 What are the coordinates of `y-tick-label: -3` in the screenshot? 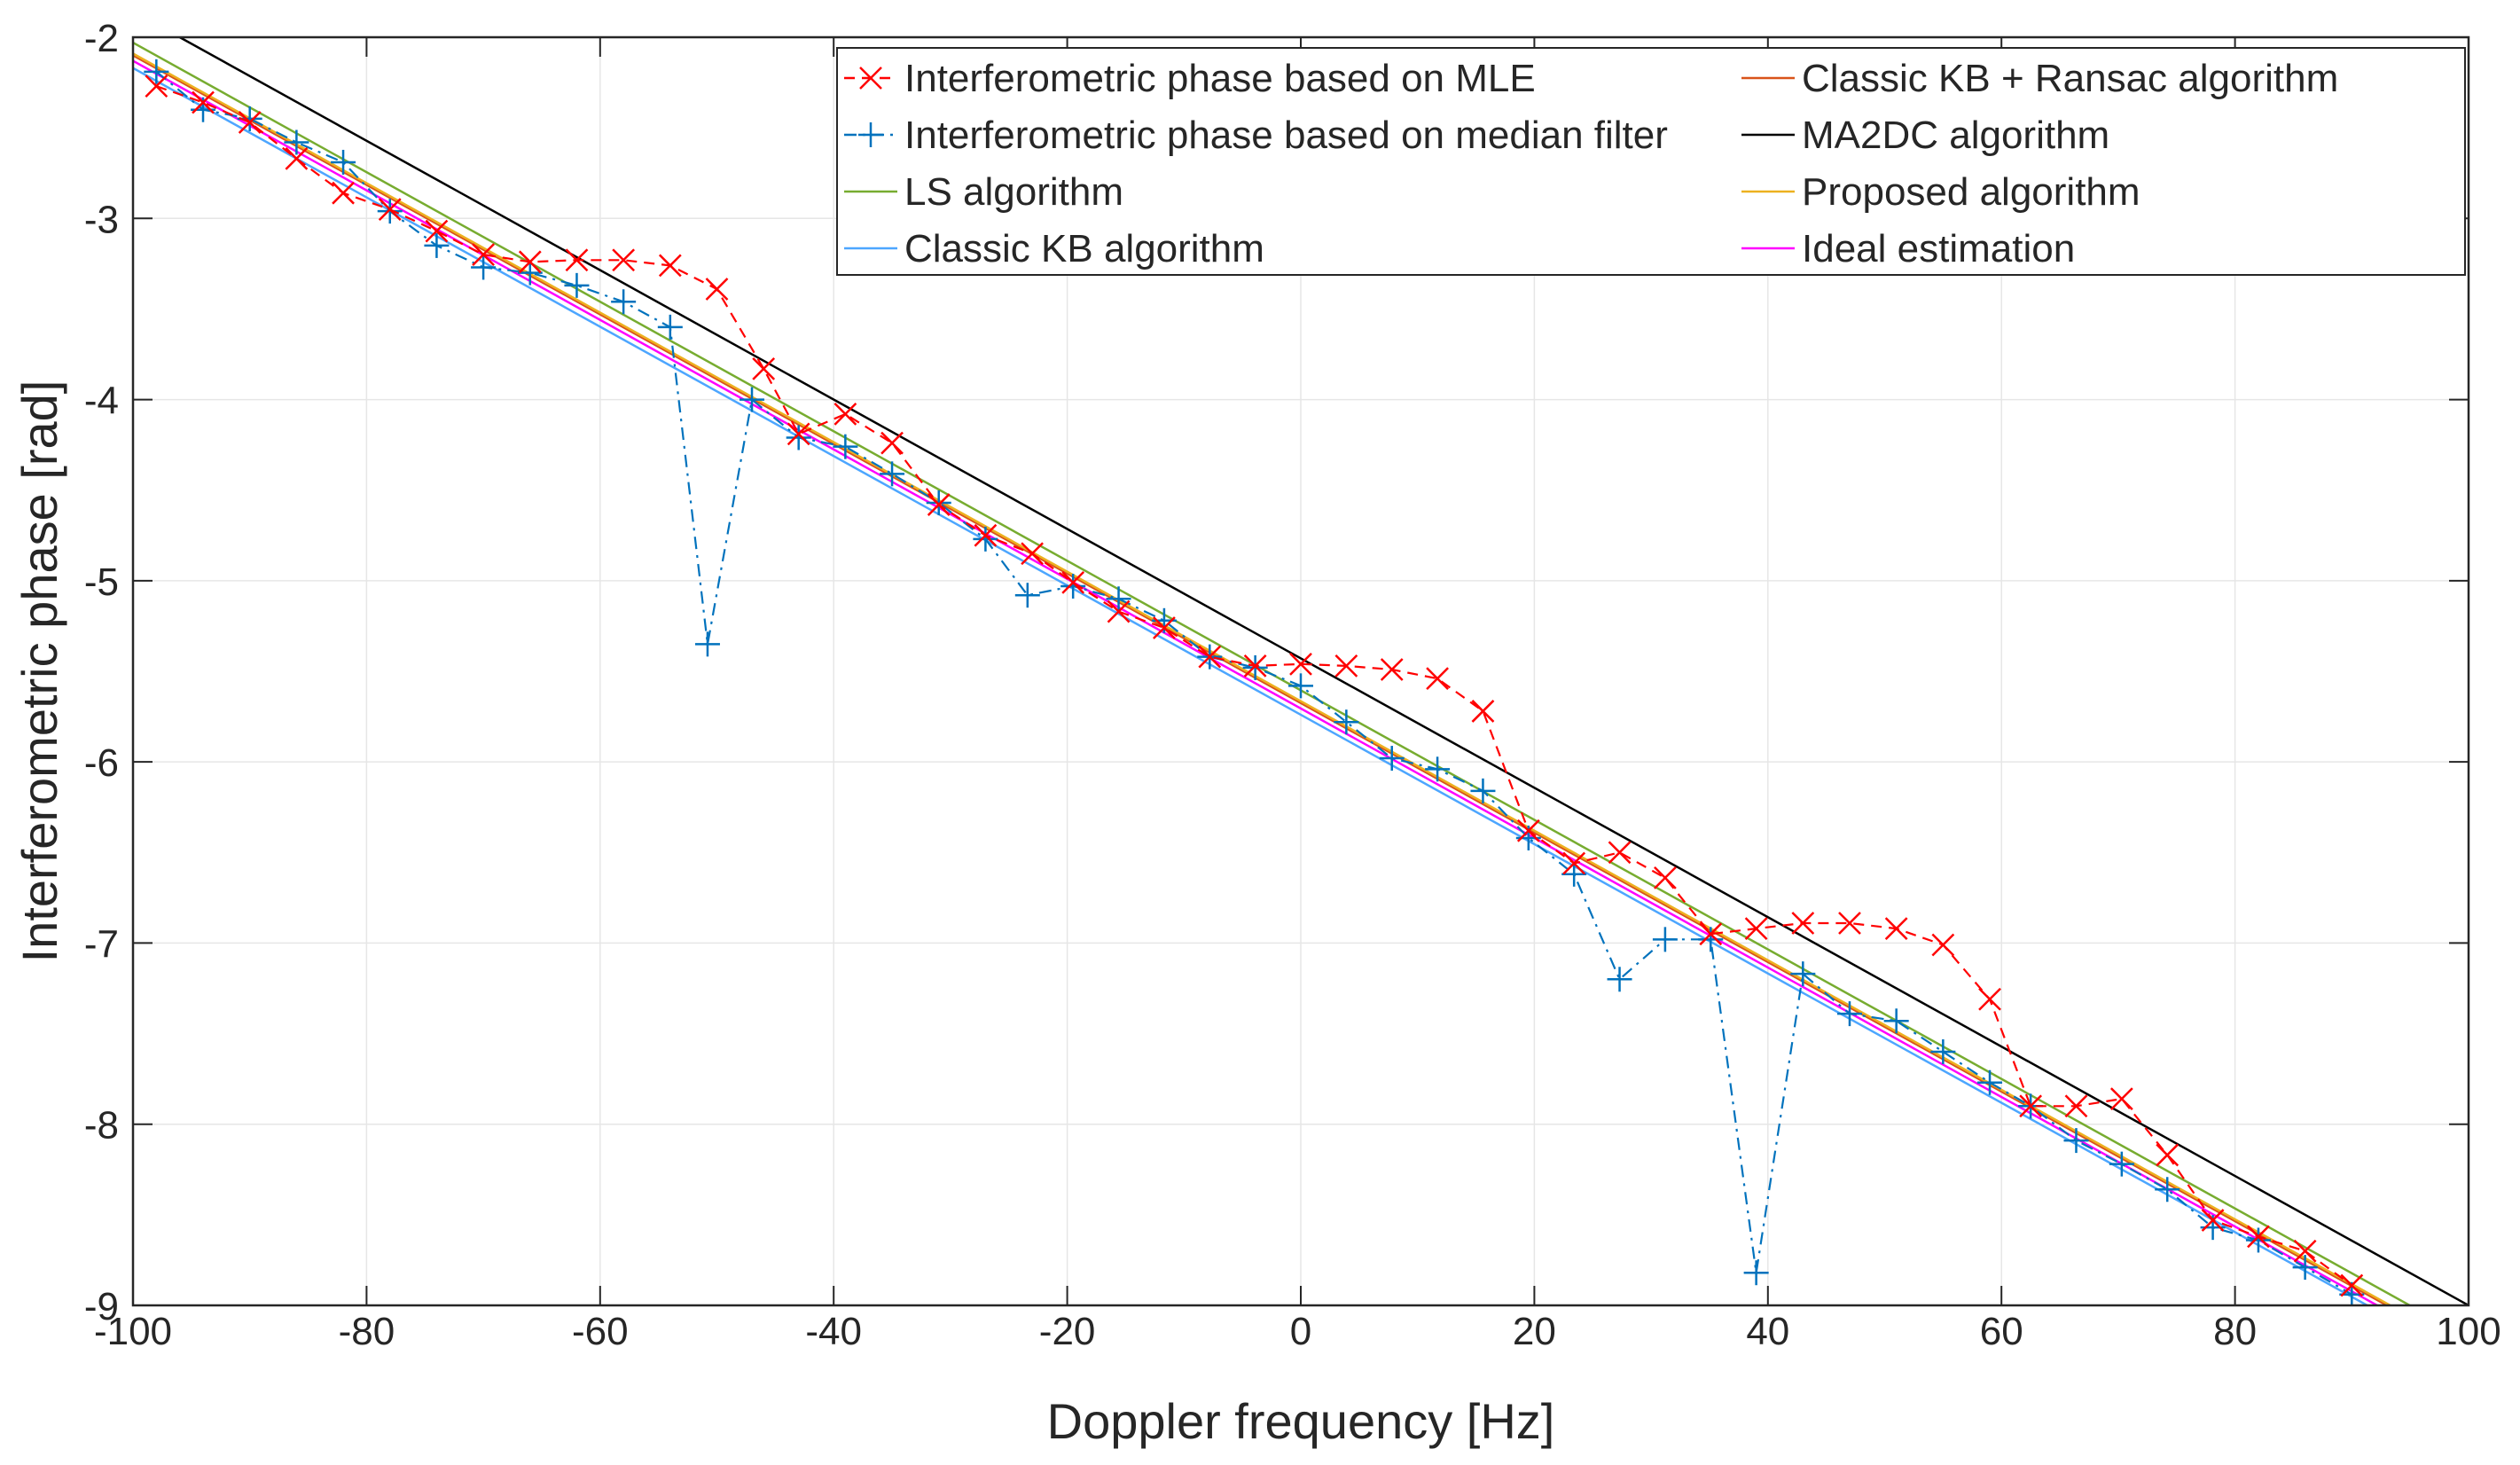 It's located at (101, 219).